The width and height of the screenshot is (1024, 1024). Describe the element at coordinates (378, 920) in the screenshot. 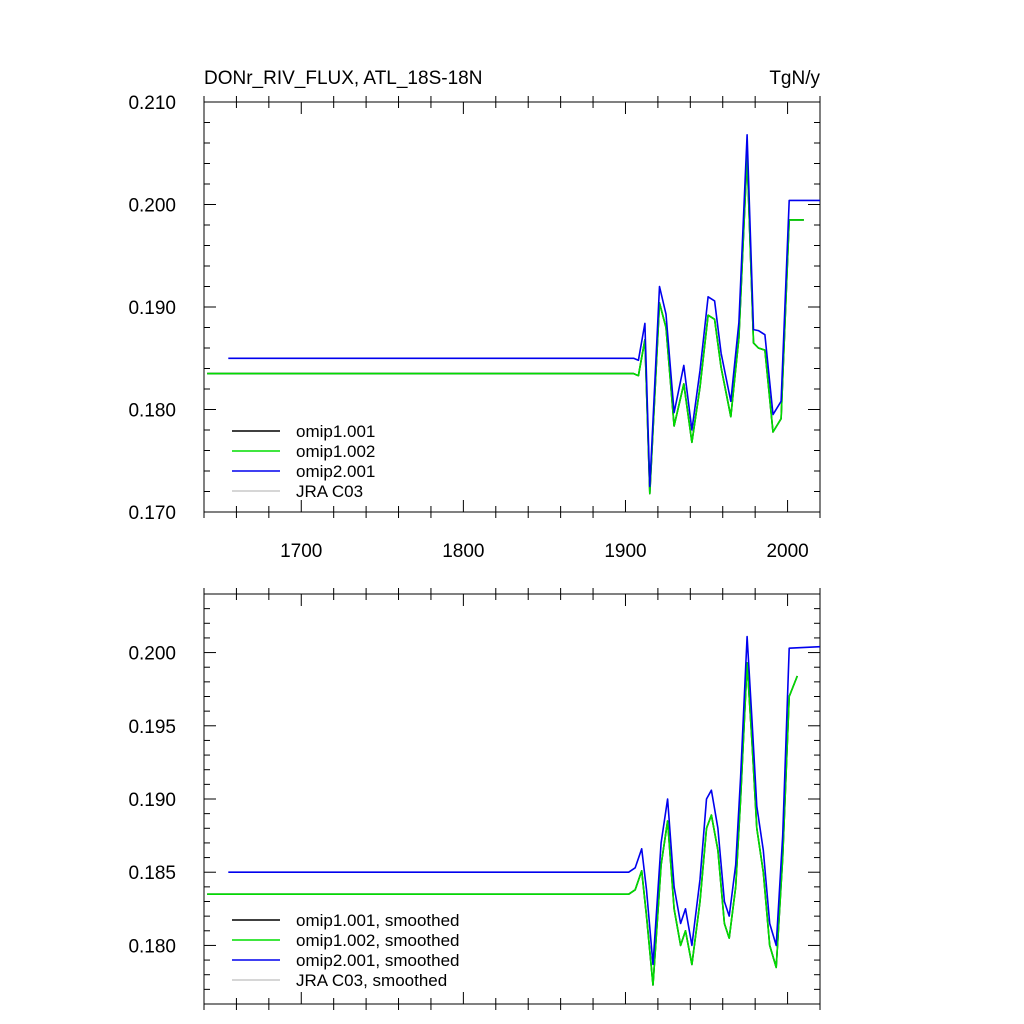

I see `legend-label: omip1.001, smoothed` at that location.